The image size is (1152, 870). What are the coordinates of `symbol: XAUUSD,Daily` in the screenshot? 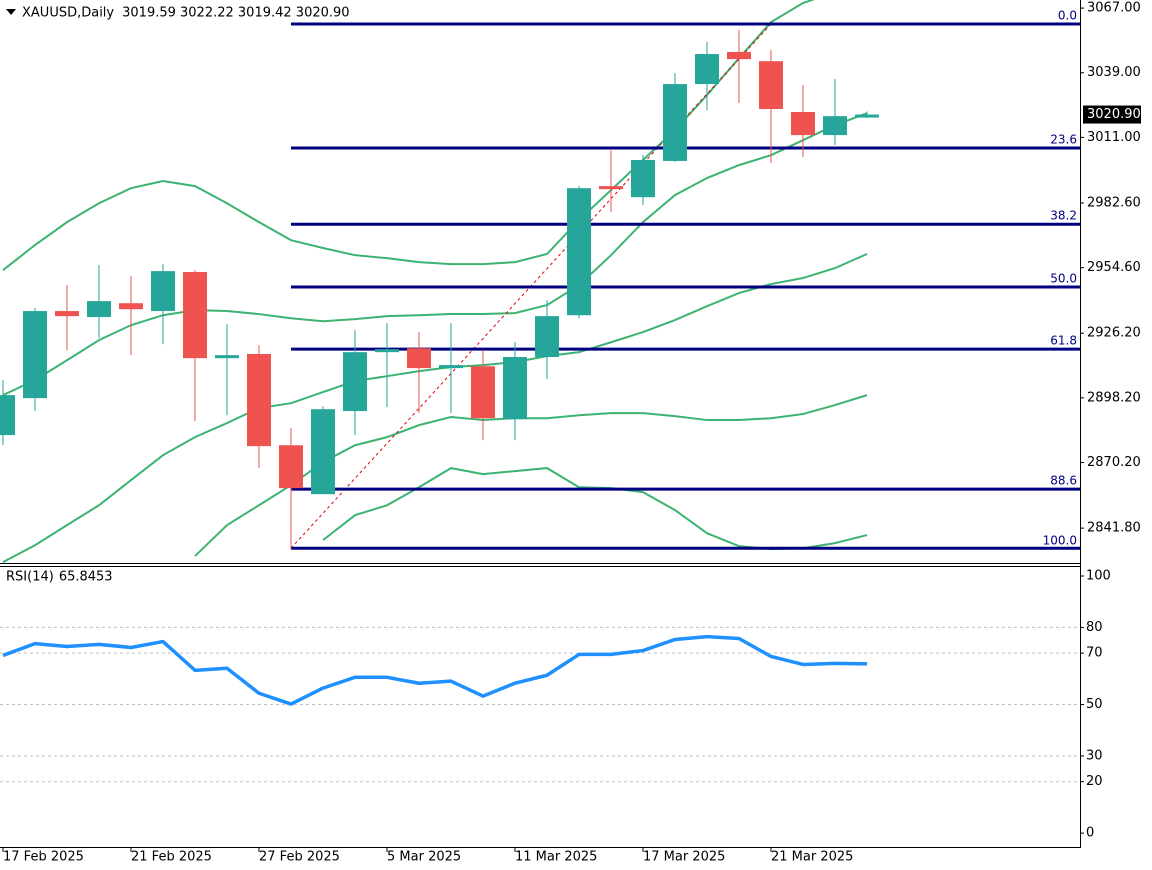 It's located at (68, 13).